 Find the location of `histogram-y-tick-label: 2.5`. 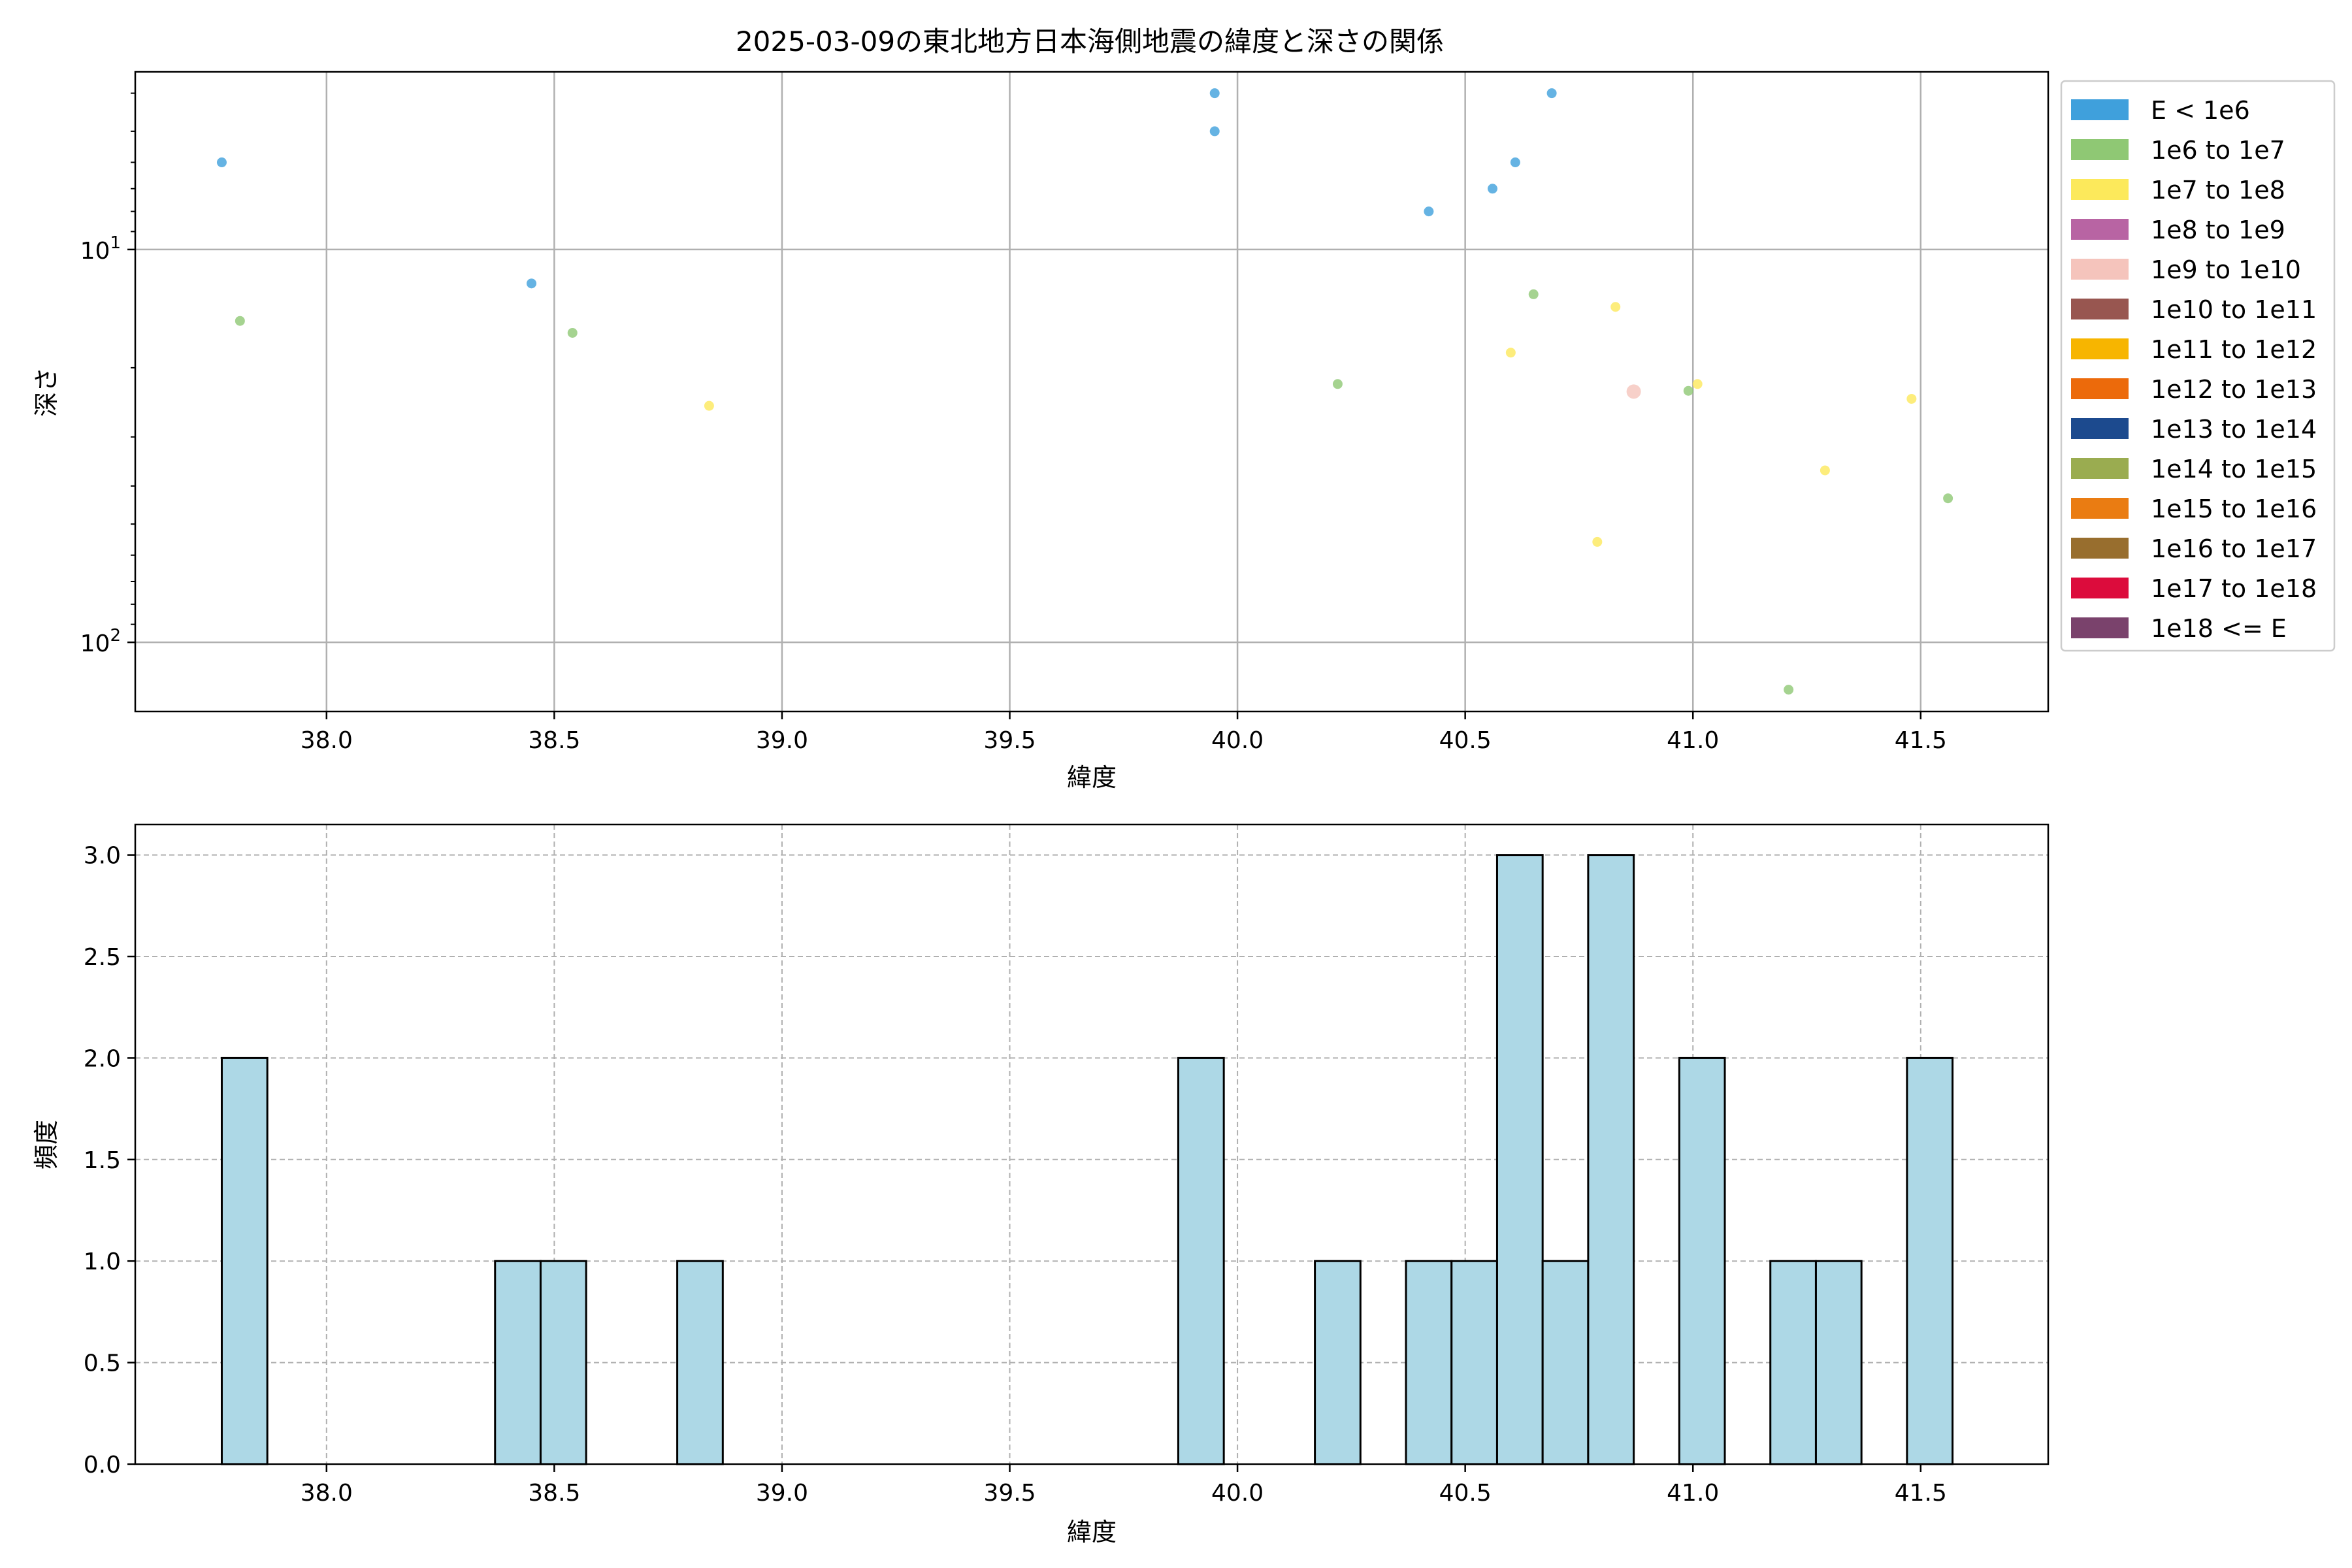

histogram-y-tick-label: 2.5 is located at coordinates (102, 957).